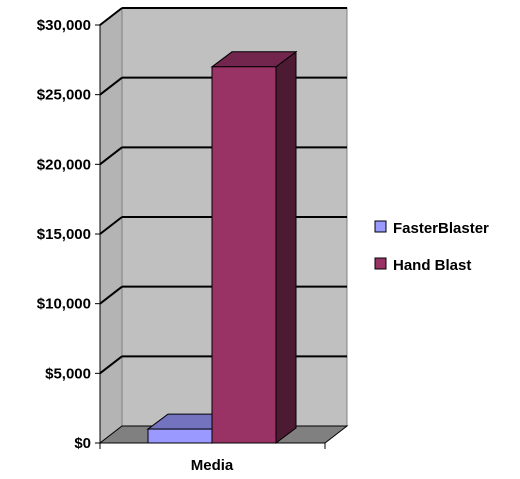  What do you see at coordinates (380, 226) in the screenshot?
I see `legend-swatch-fasterblaster` at bounding box center [380, 226].